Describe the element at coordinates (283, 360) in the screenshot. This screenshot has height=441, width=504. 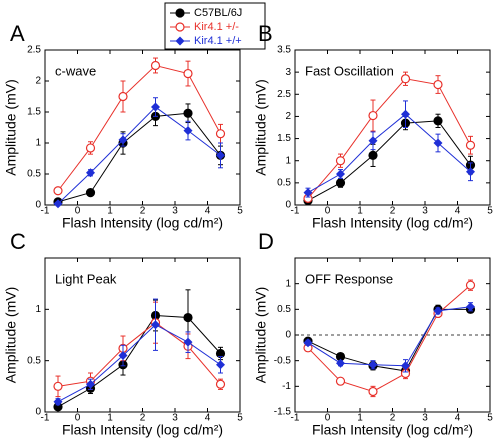
I see `y-tick-label: -0.5` at that location.